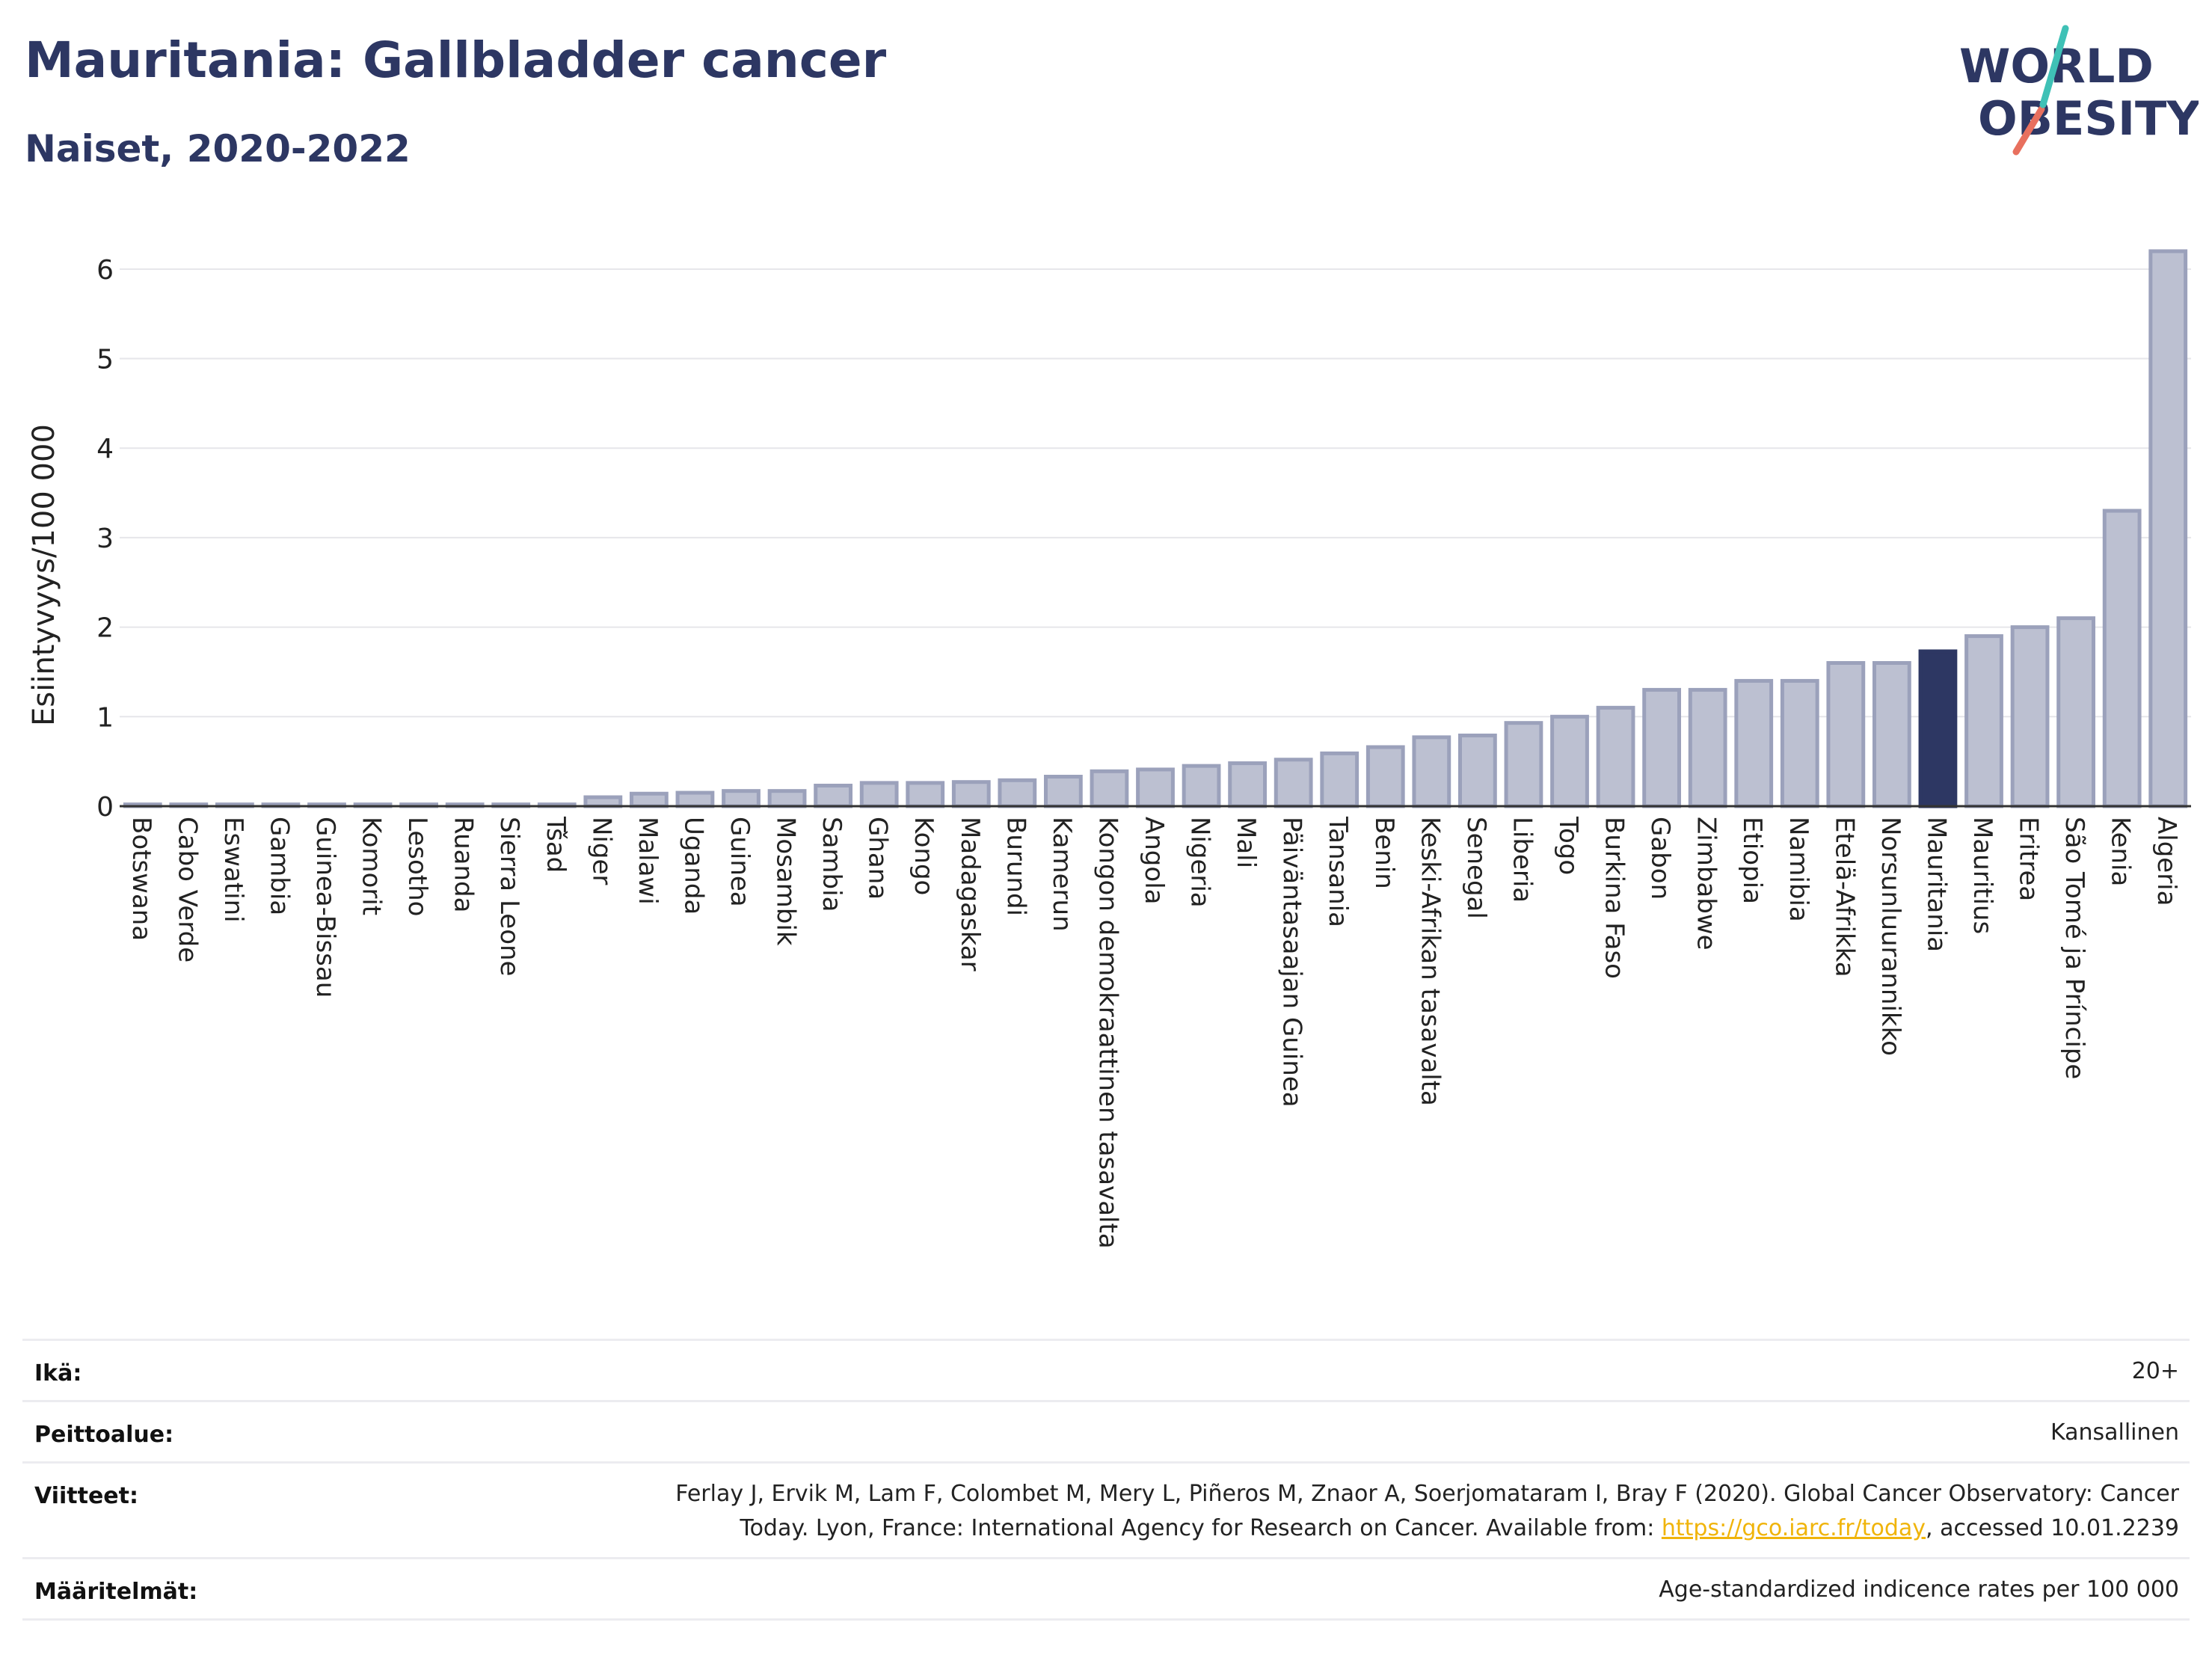  I want to click on x-tick-label: São Tomé ja Príncipe, so click(2074, 948).